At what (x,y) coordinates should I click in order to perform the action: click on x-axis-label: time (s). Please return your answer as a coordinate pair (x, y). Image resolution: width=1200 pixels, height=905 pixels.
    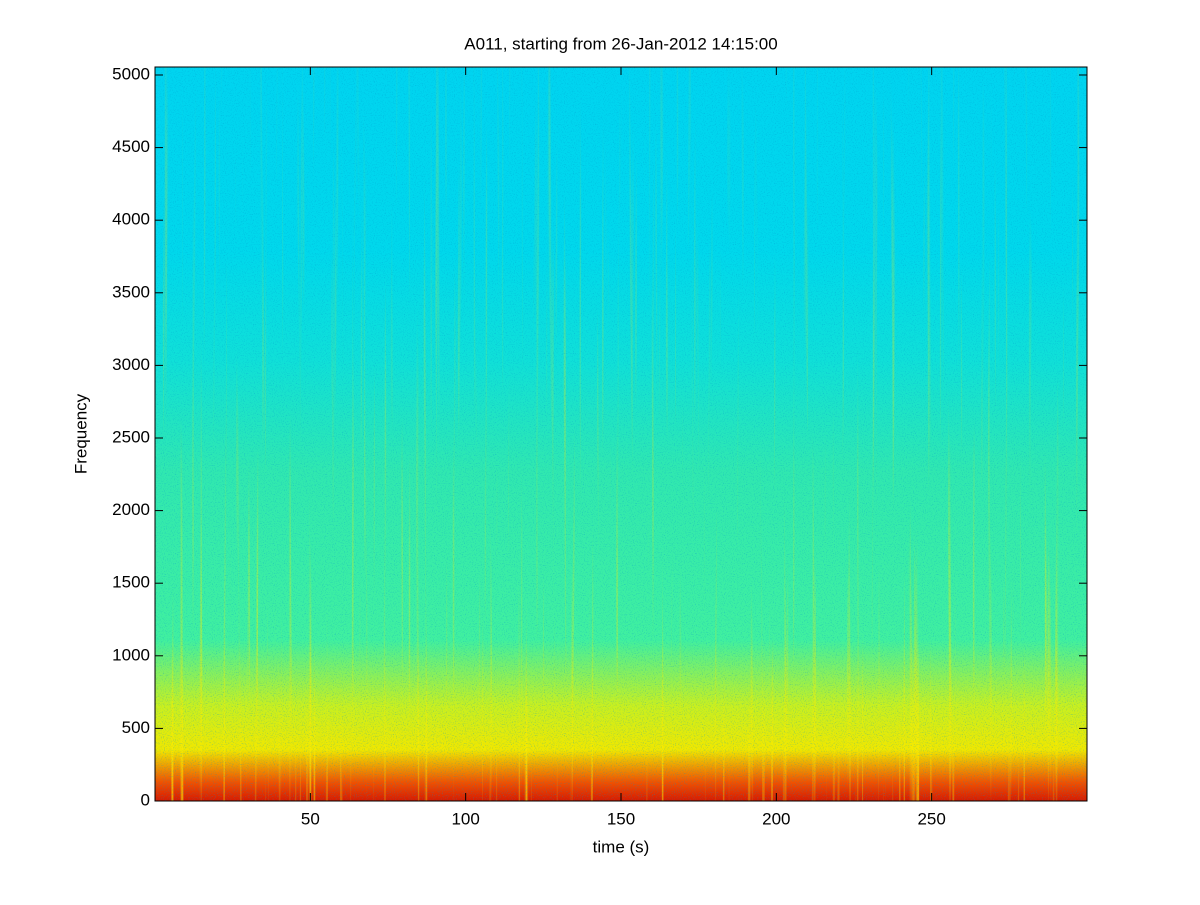
    Looking at the image, I should click on (621, 846).